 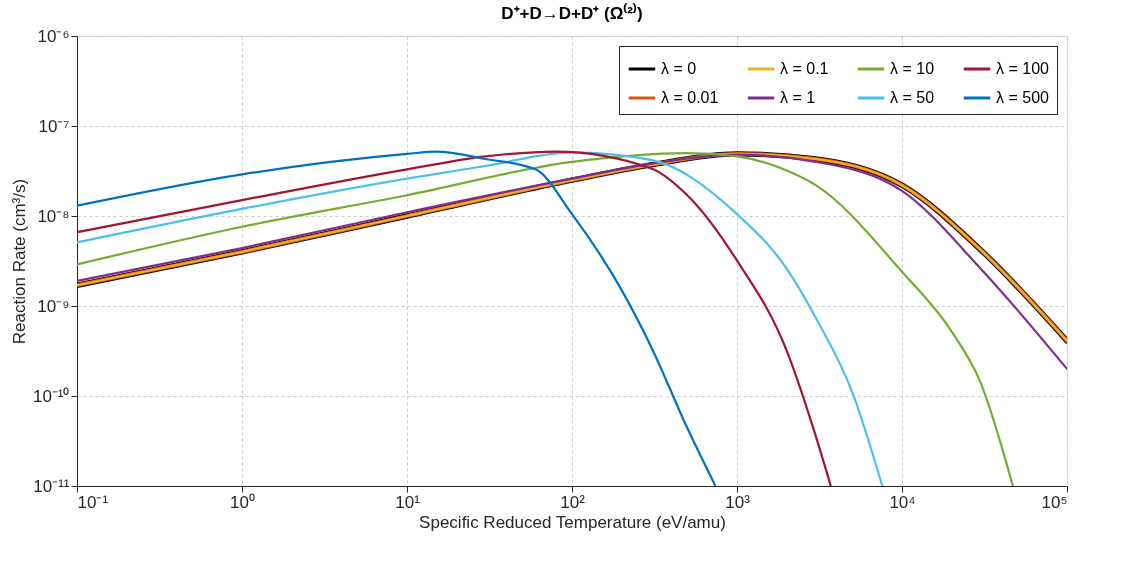 What do you see at coordinates (93, 502) in the screenshot?
I see `x-tick-label: 10⁻¹` at bounding box center [93, 502].